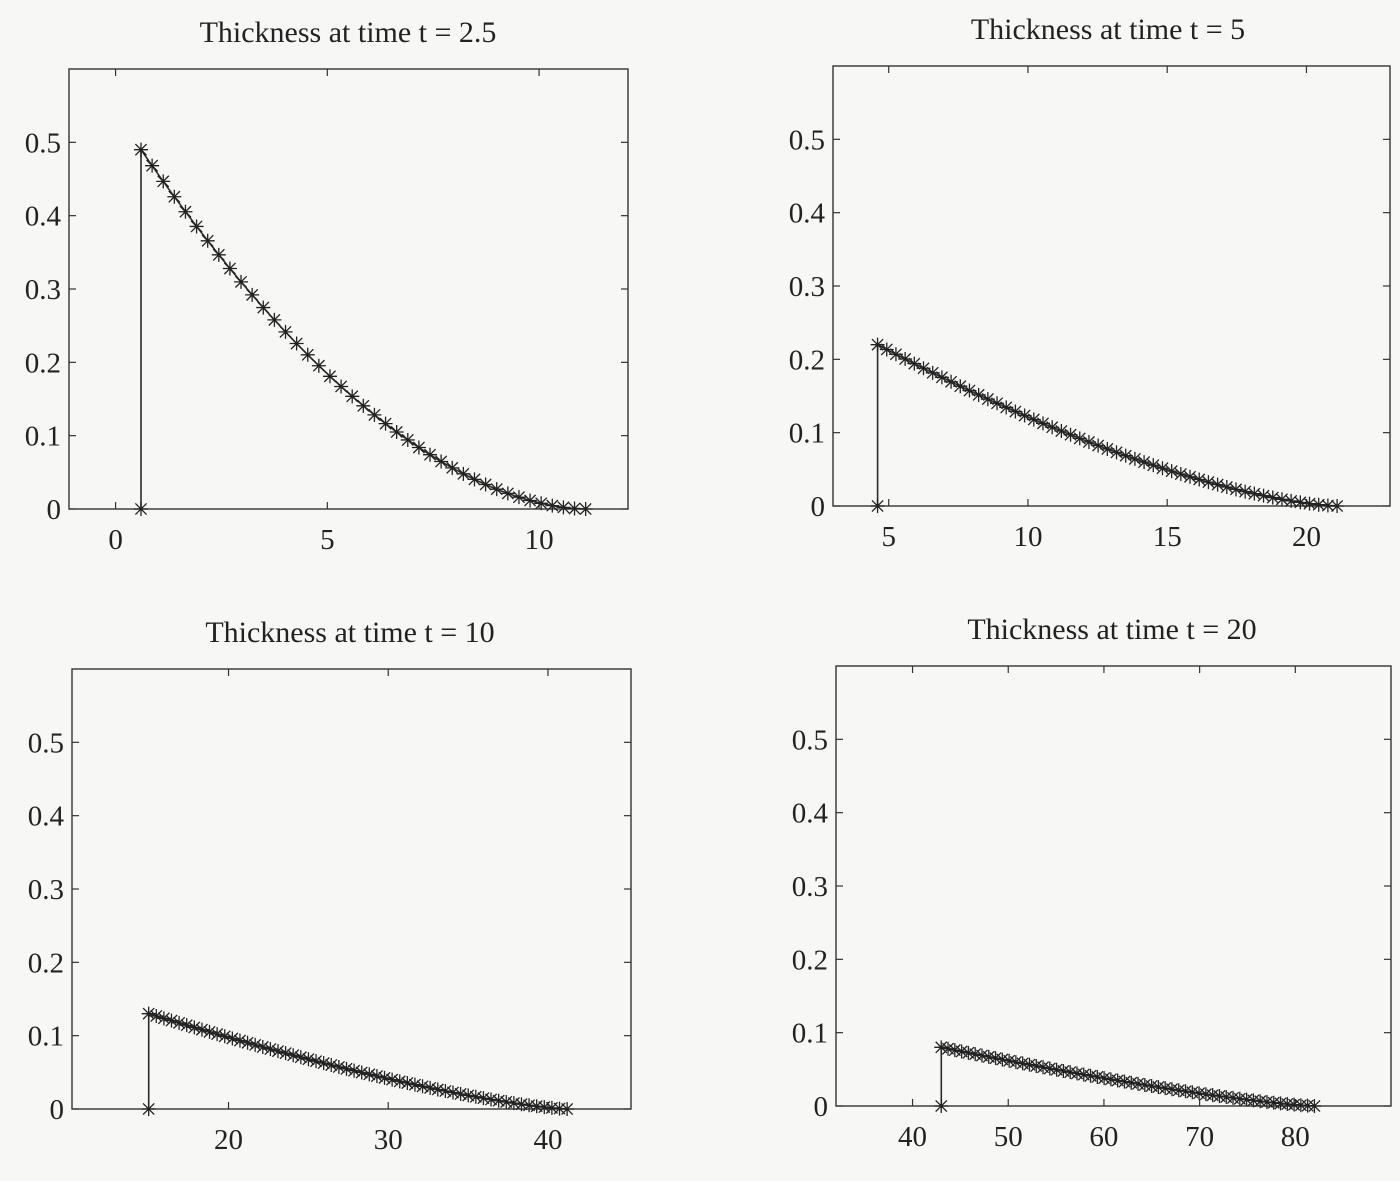 The width and height of the screenshot is (1400, 1181). Describe the element at coordinates (1108, 29) in the screenshot. I see `plot-title: Thickness at time t = 5` at that location.